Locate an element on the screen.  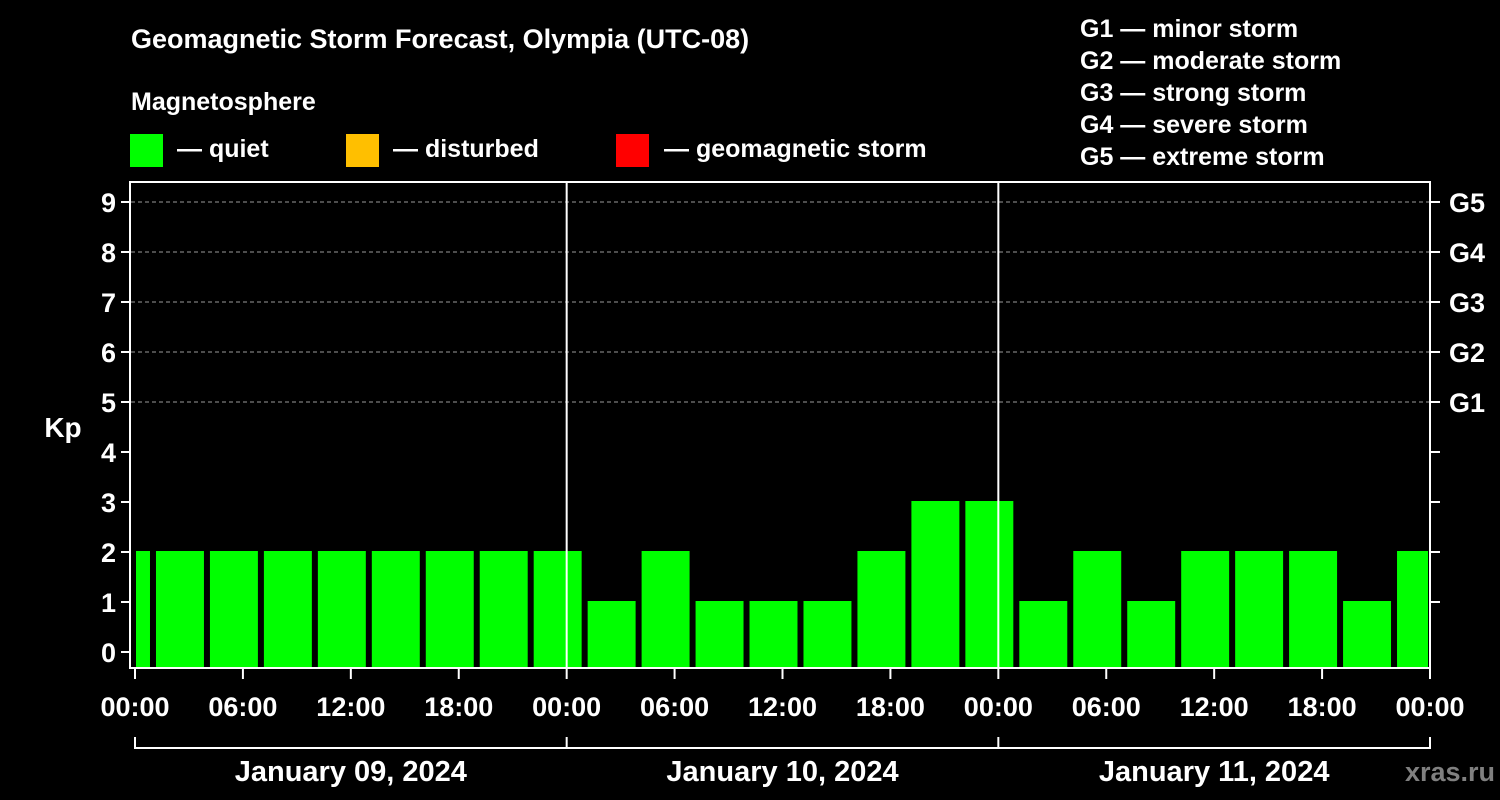
y-axis-left: 0 1 2 3 4 5 6 7 8 9 is located at coordinates (115, 428).